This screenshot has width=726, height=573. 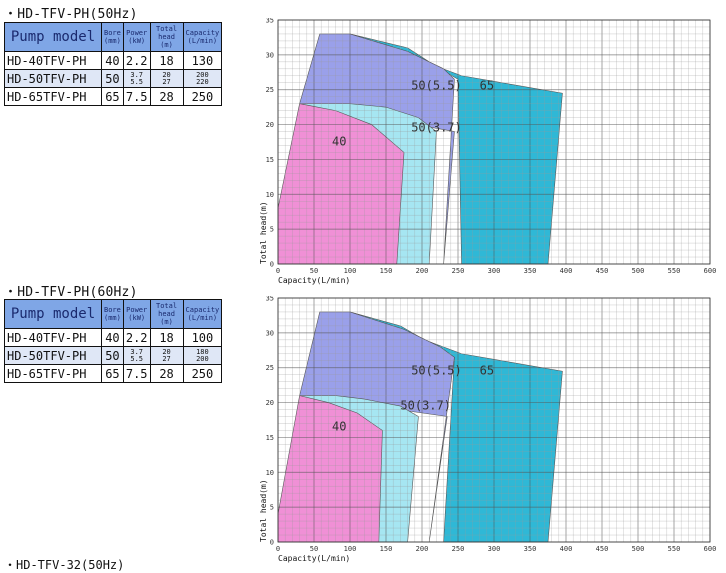 I want to click on section-title-60hz: ・HD-TFV-PH(60Hz), so click(x=71, y=292).